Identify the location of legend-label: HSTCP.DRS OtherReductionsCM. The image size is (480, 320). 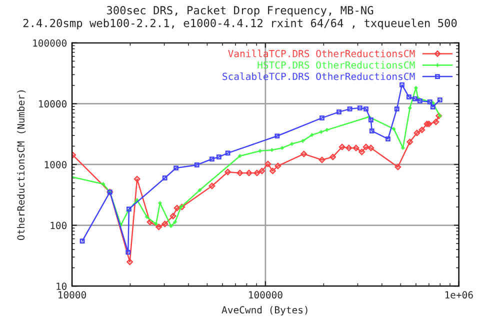
(336, 65).